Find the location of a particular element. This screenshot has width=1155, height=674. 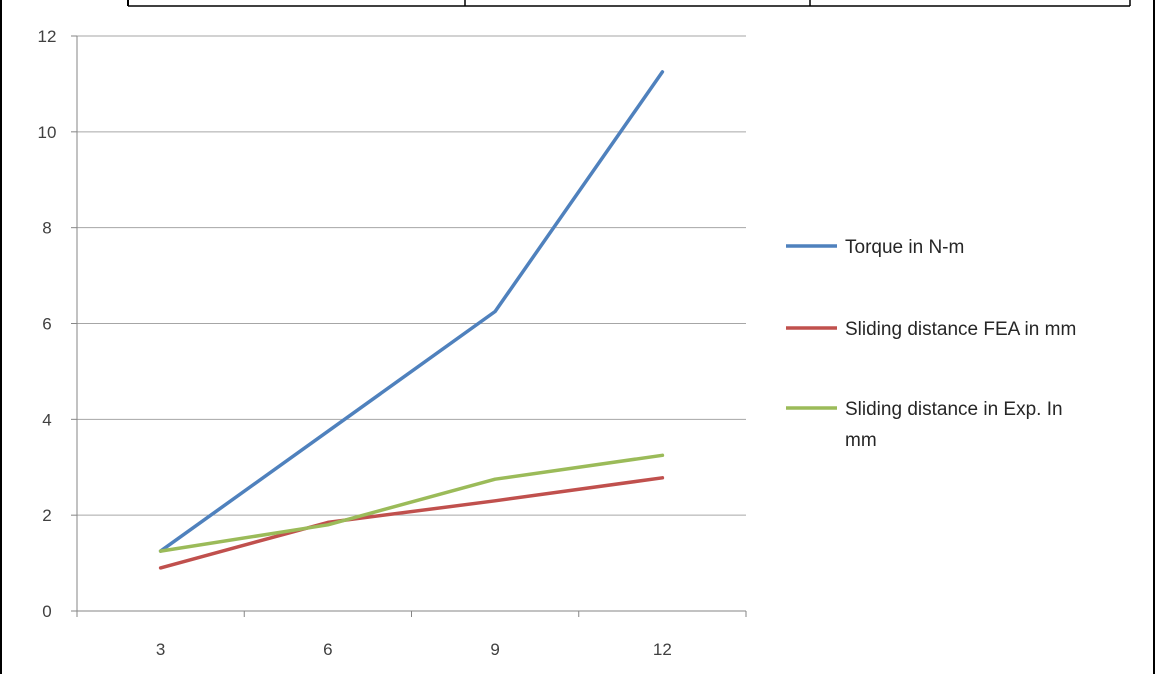

legend-label: Sliding distance FEA in mm is located at coordinates (960, 329).